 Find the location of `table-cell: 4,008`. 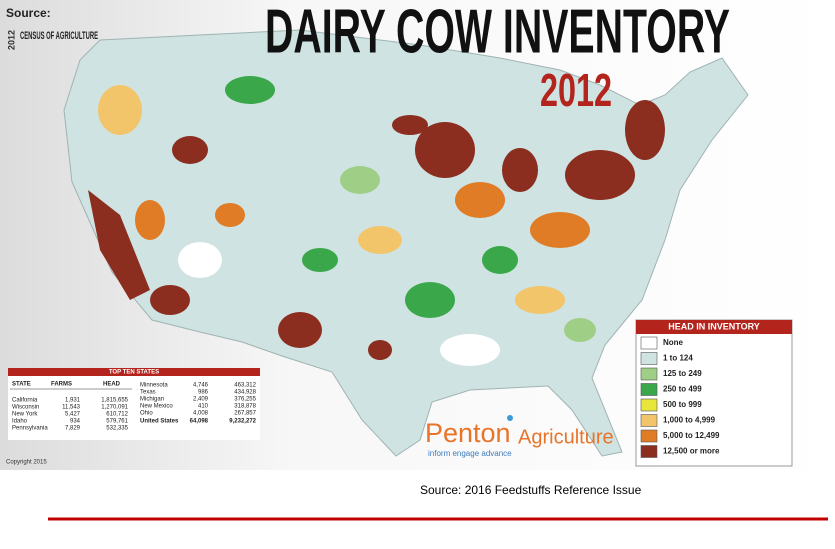

table-cell: 4,008 is located at coordinates (201, 414).